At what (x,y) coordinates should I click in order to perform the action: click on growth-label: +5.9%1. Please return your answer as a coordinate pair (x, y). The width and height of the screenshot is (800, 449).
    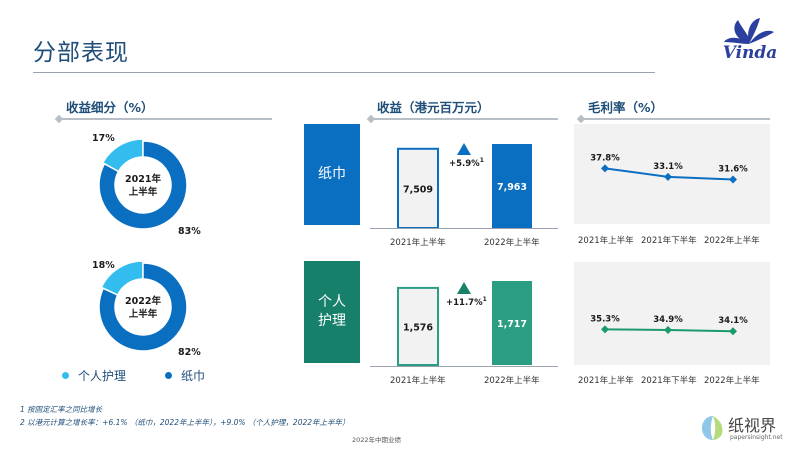
    Looking at the image, I should click on (466, 163).